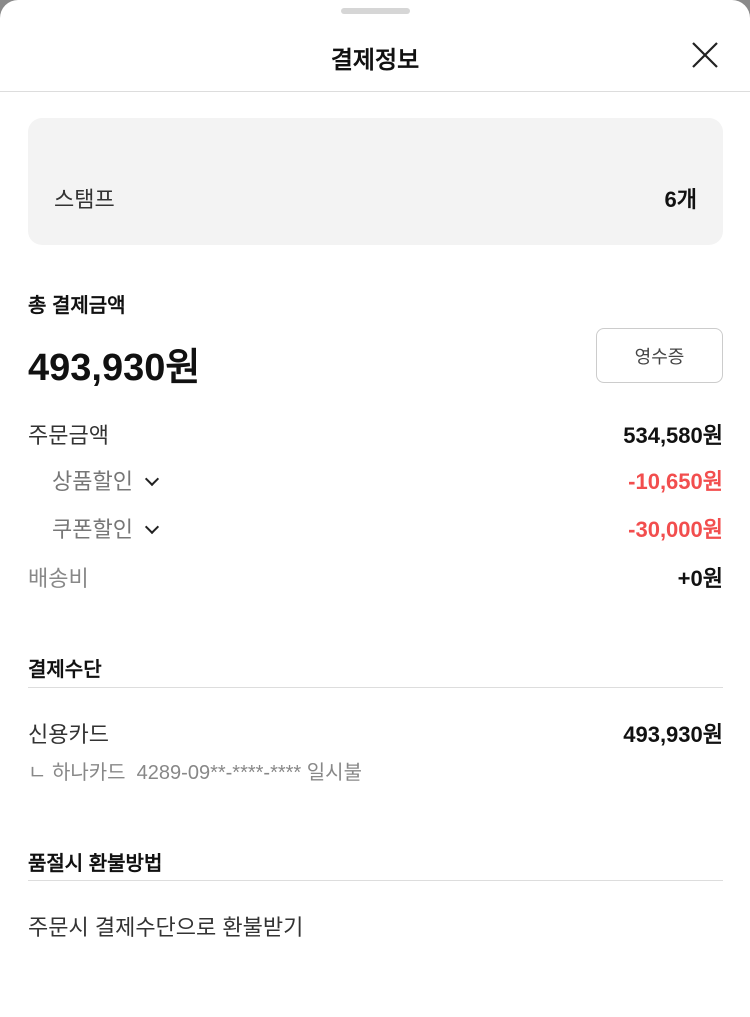 Image resolution: width=750 pixels, height=1017 pixels. Describe the element at coordinates (84, 199) in the screenshot. I see `stamp-label: 스탬프` at that location.